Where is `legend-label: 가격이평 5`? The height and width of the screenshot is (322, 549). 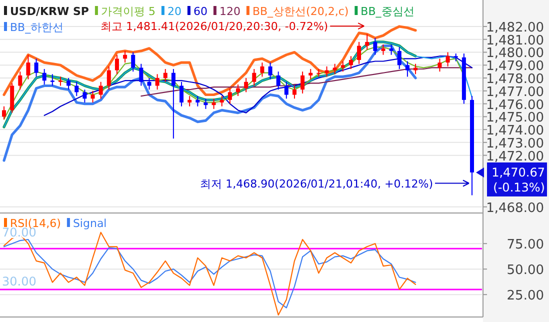
legend-label: 가격이평 5 is located at coordinates (128, 11).